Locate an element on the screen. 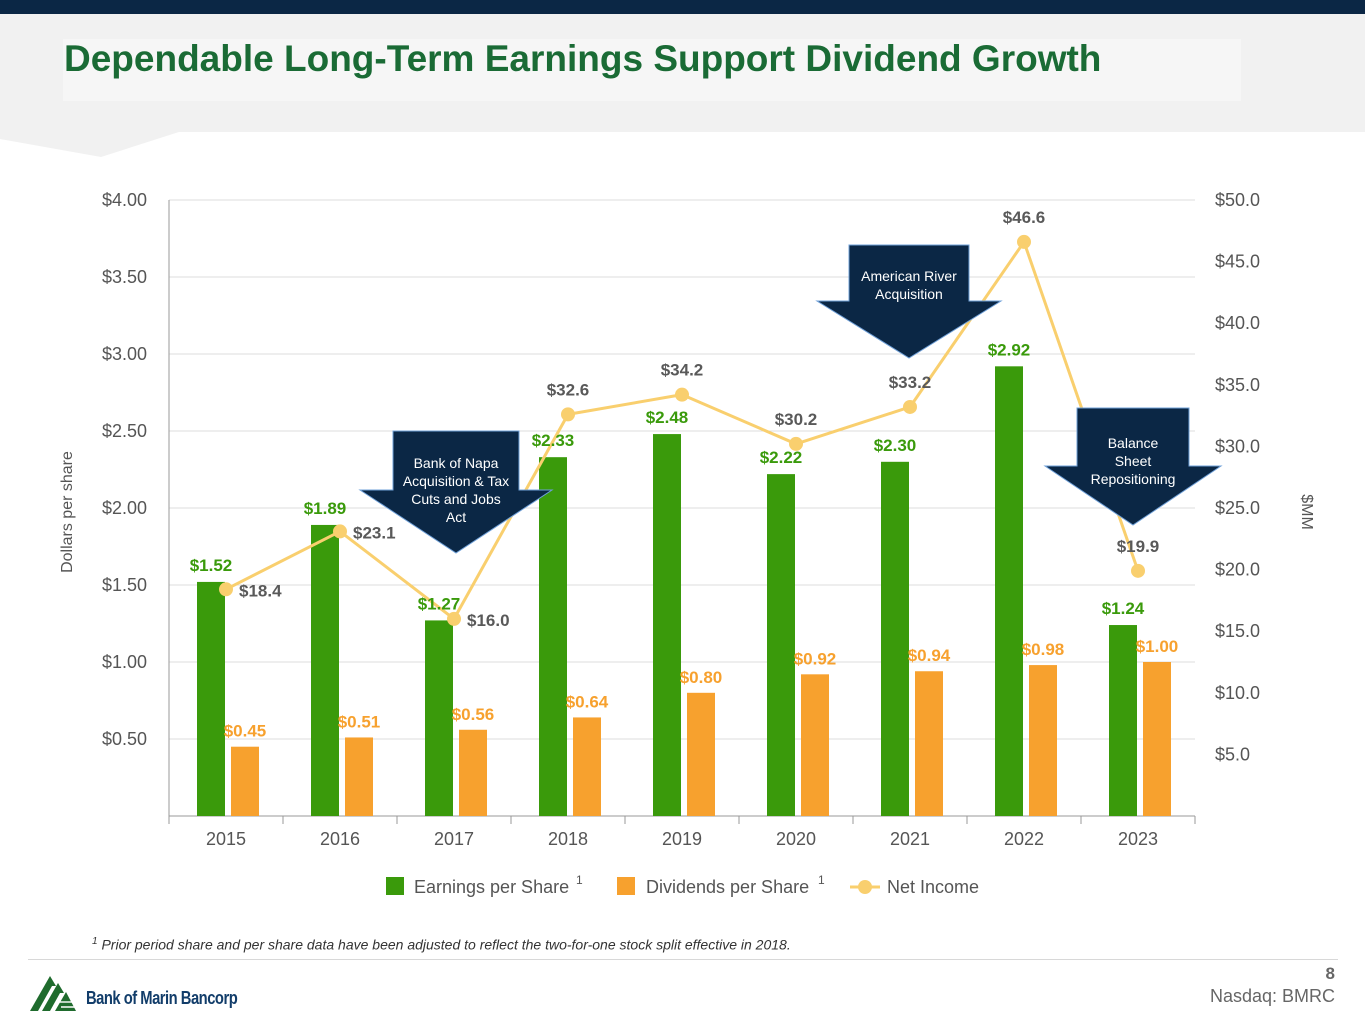 This screenshot has width=1365, height=1024. y2-tick-label: $45.0 is located at coordinates (1237, 262).